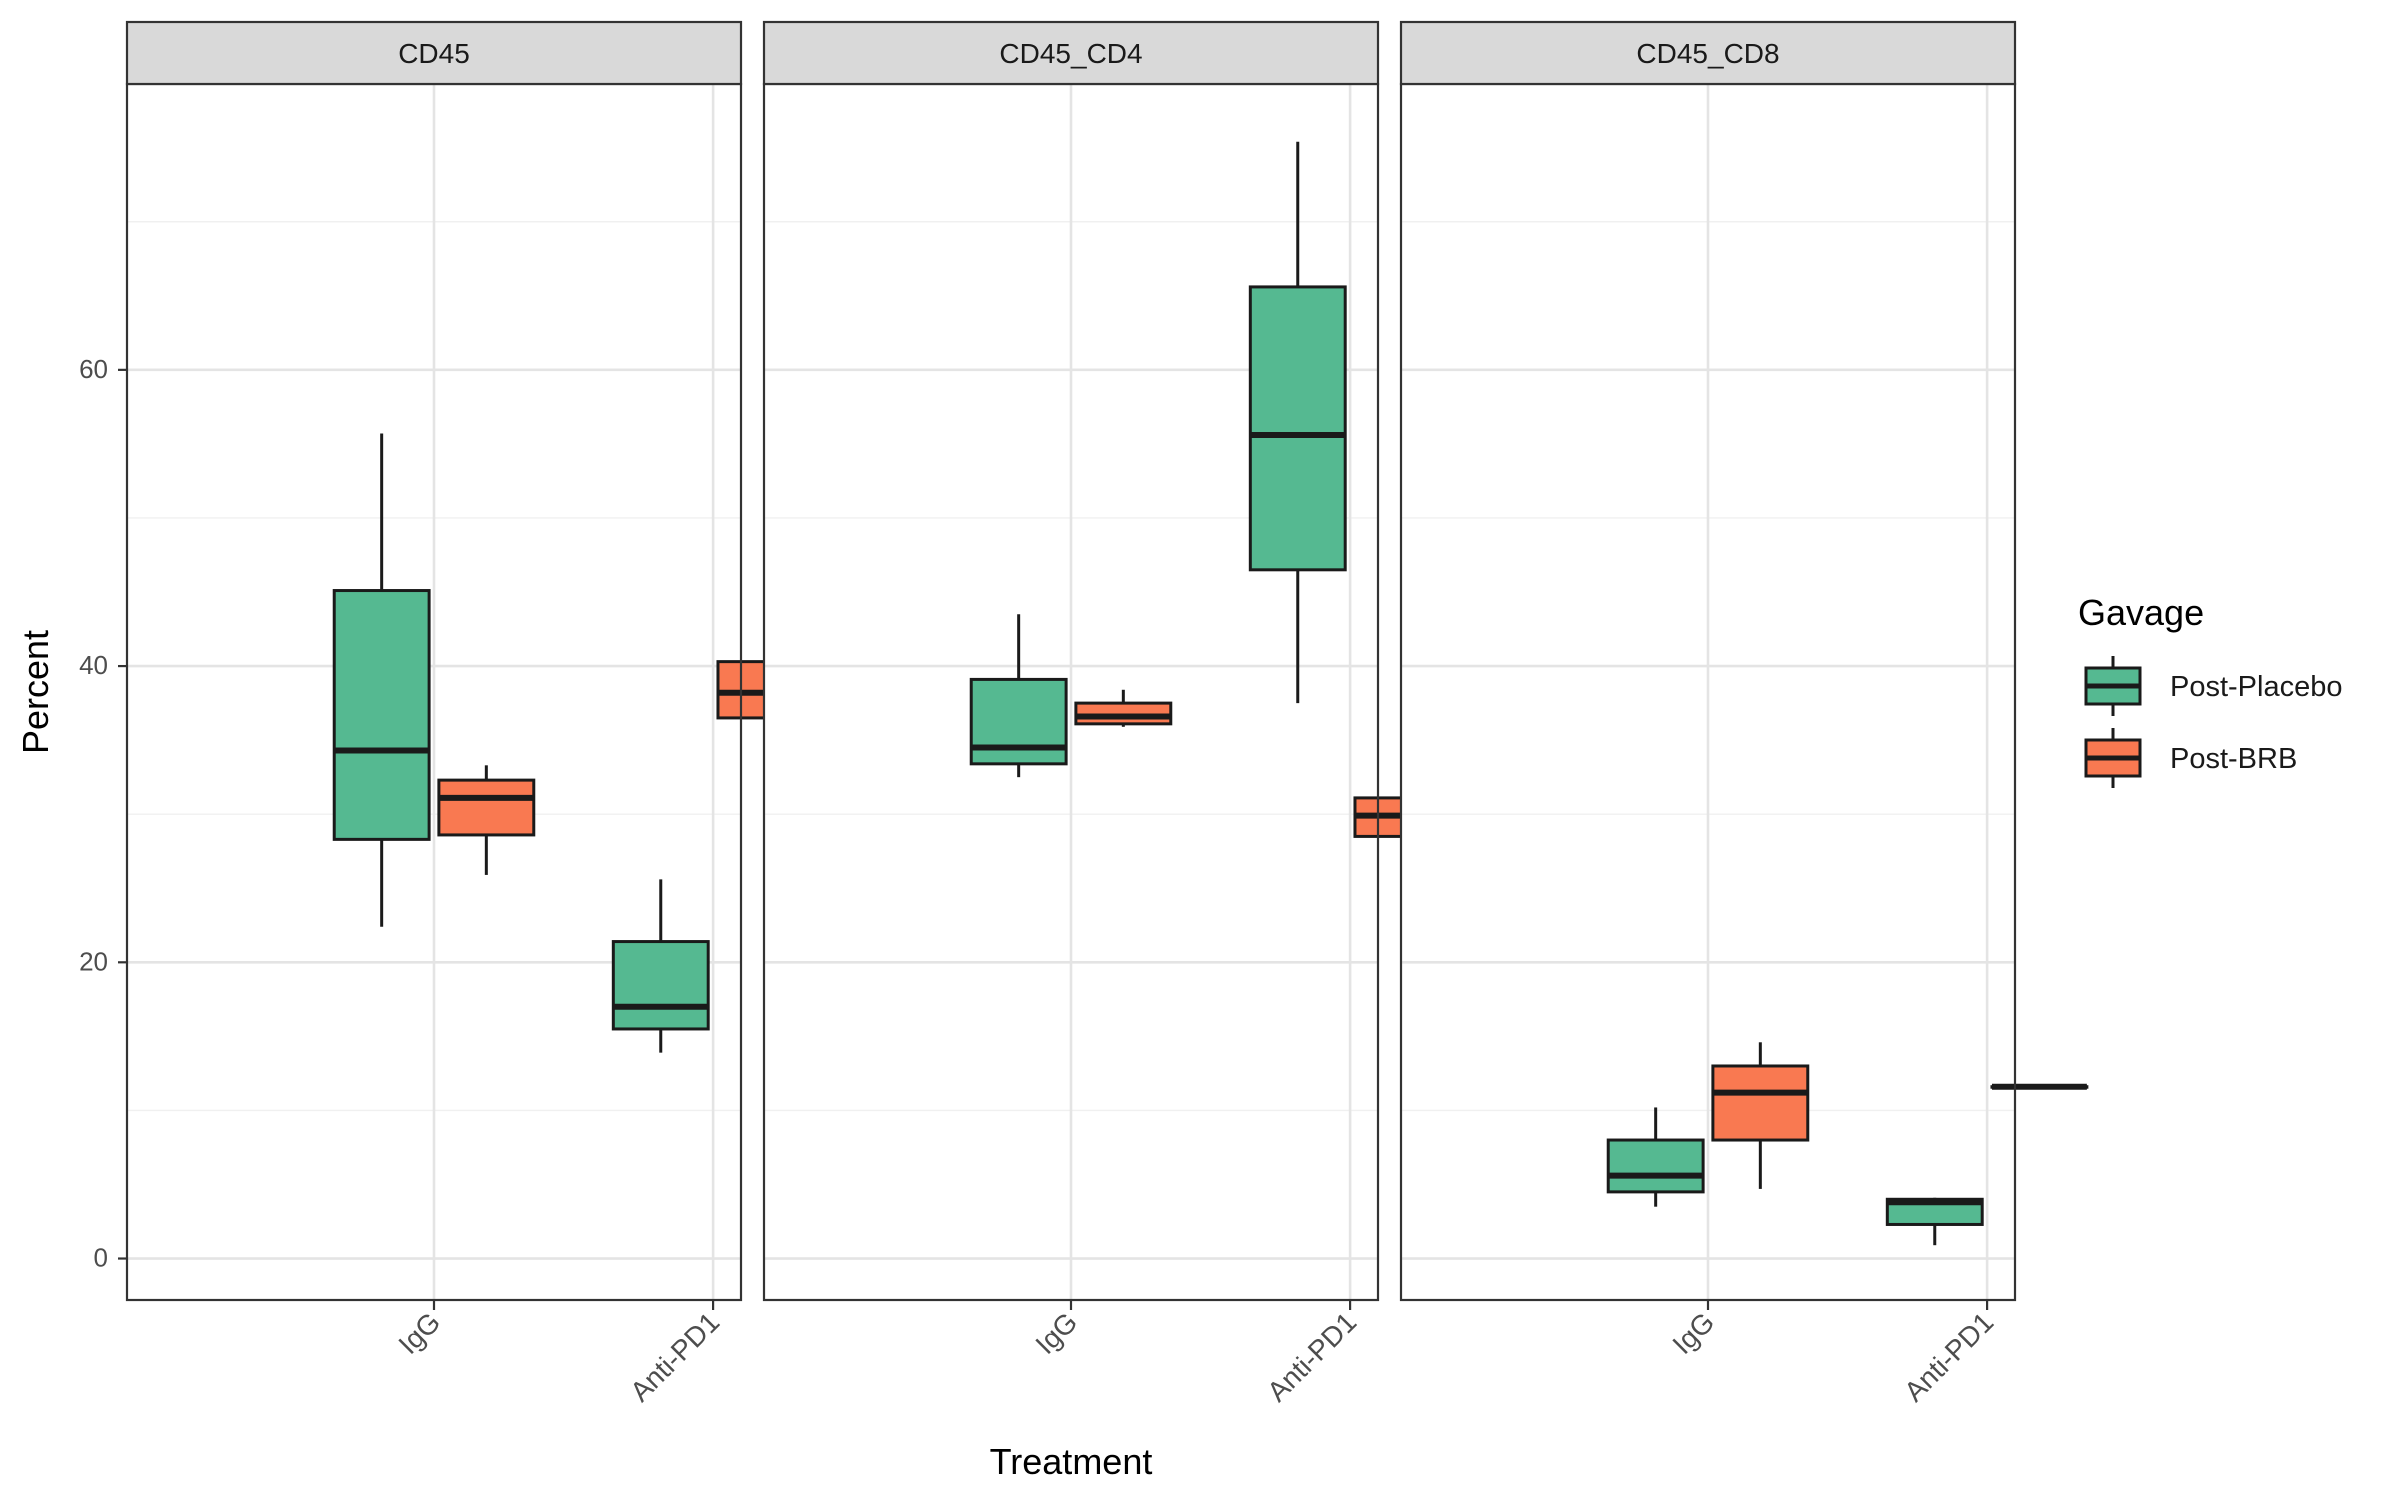 This screenshot has height=1500, width=2400. Describe the element at coordinates (2256, 687) in the screenshot. I see `legend-label: Post-Placebo` at that location.